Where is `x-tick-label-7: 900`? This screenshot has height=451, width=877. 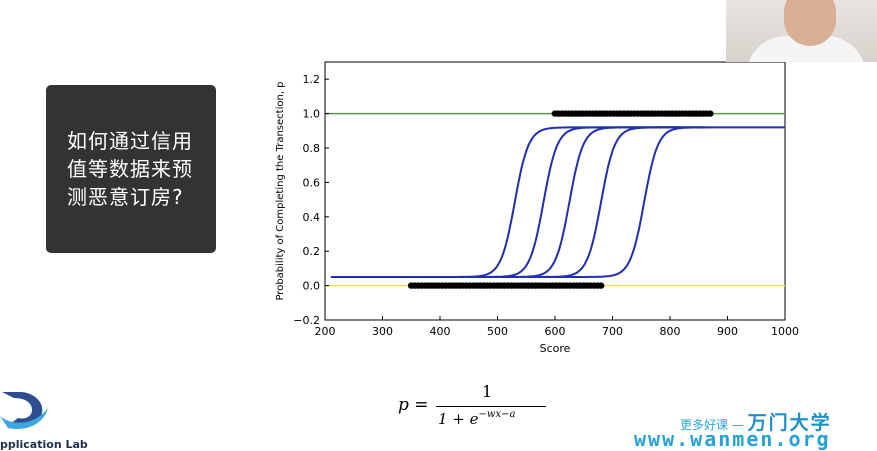 x-tick-label-7: 900 is located at coordinates (727, 331).